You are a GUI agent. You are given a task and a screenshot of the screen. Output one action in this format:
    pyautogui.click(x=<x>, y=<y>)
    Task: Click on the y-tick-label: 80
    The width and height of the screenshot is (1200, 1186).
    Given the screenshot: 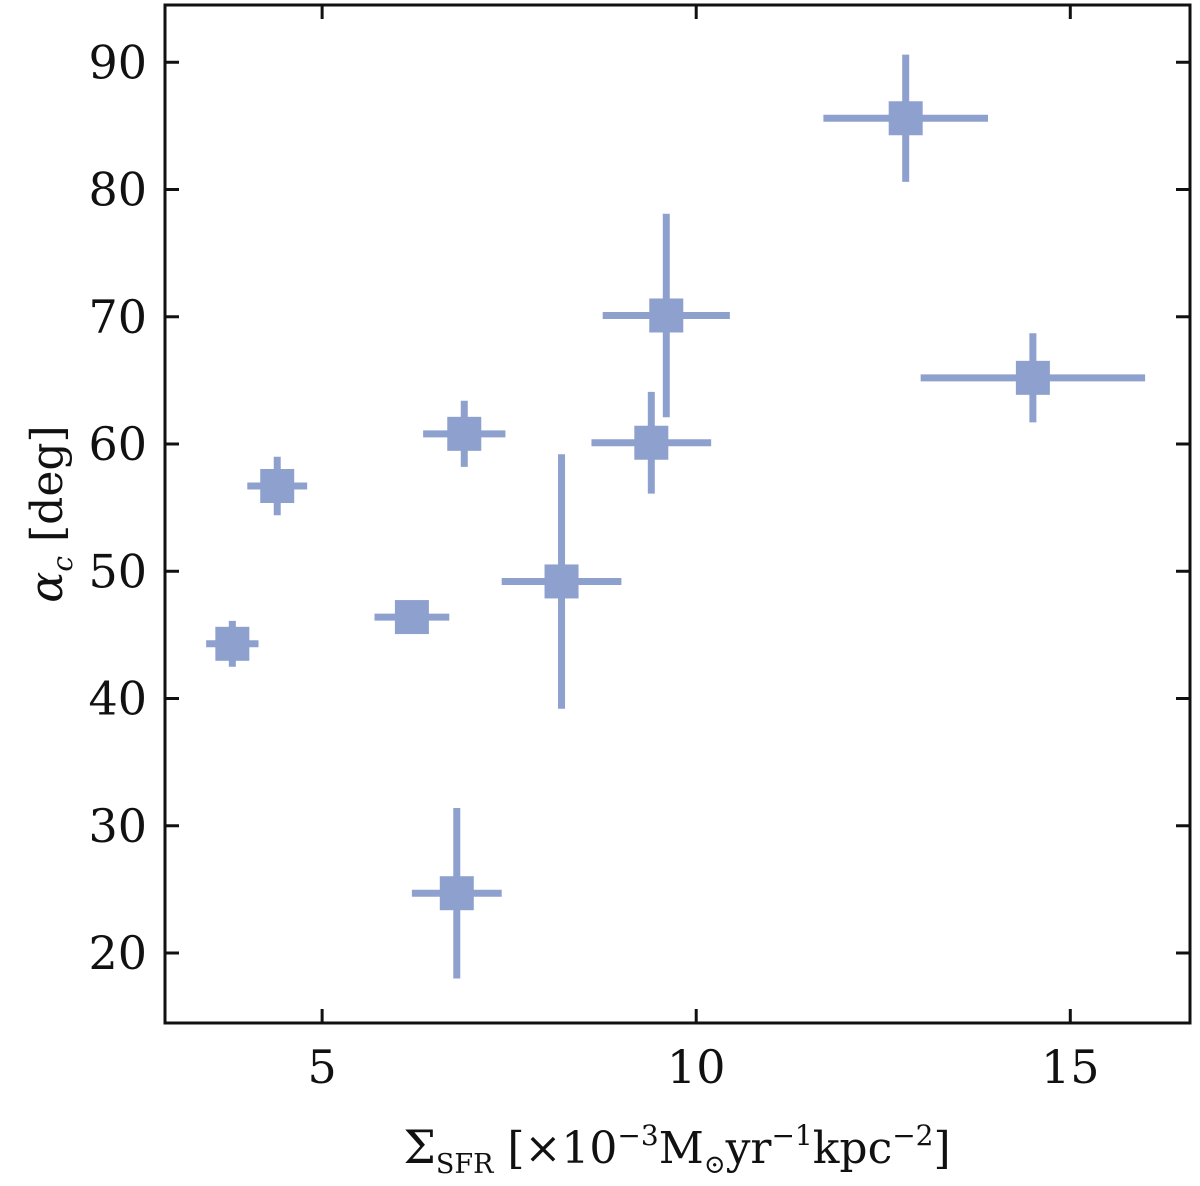 What is the action you would take?
    pyautogui.click(x=117, y=190)
    